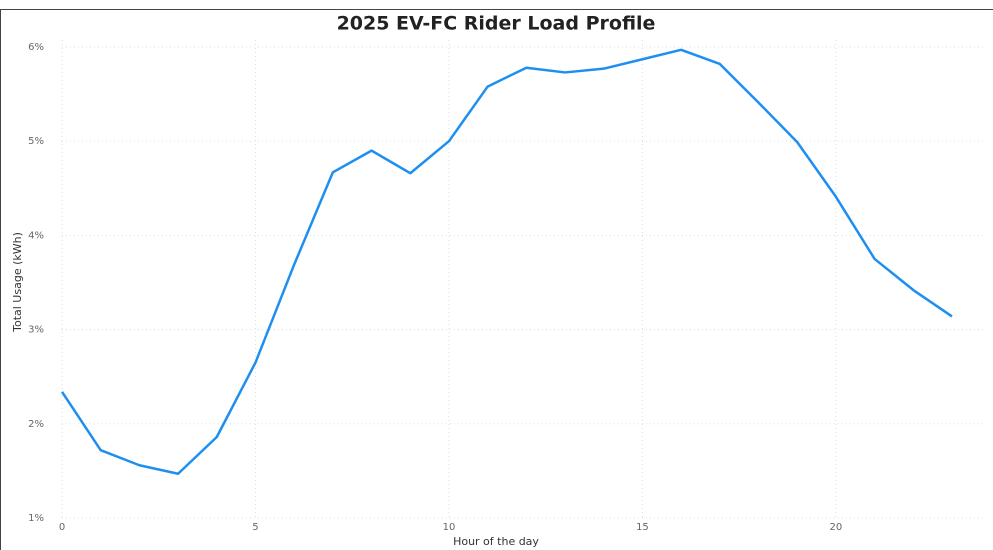 This screenshot has height=550, width=993. I want to click on x-tick-label: 5, so click(255, 527).